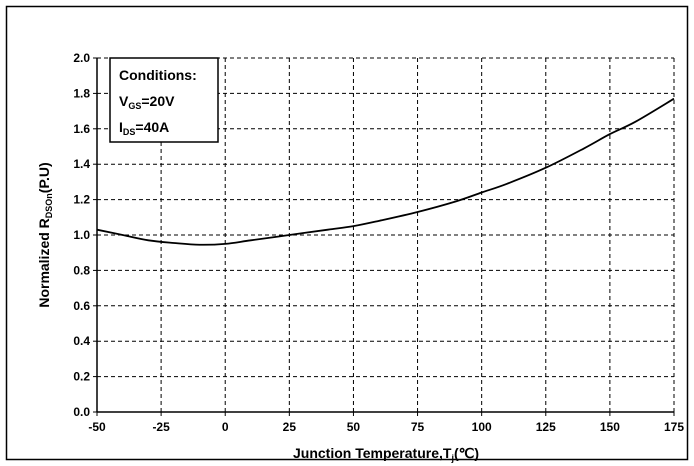 This screenshot has width=694, height=466. What do you see at coordinates (674, 427) in the screenshot?
I see `x-tick-label: 175` at bounding box center [674, 427].